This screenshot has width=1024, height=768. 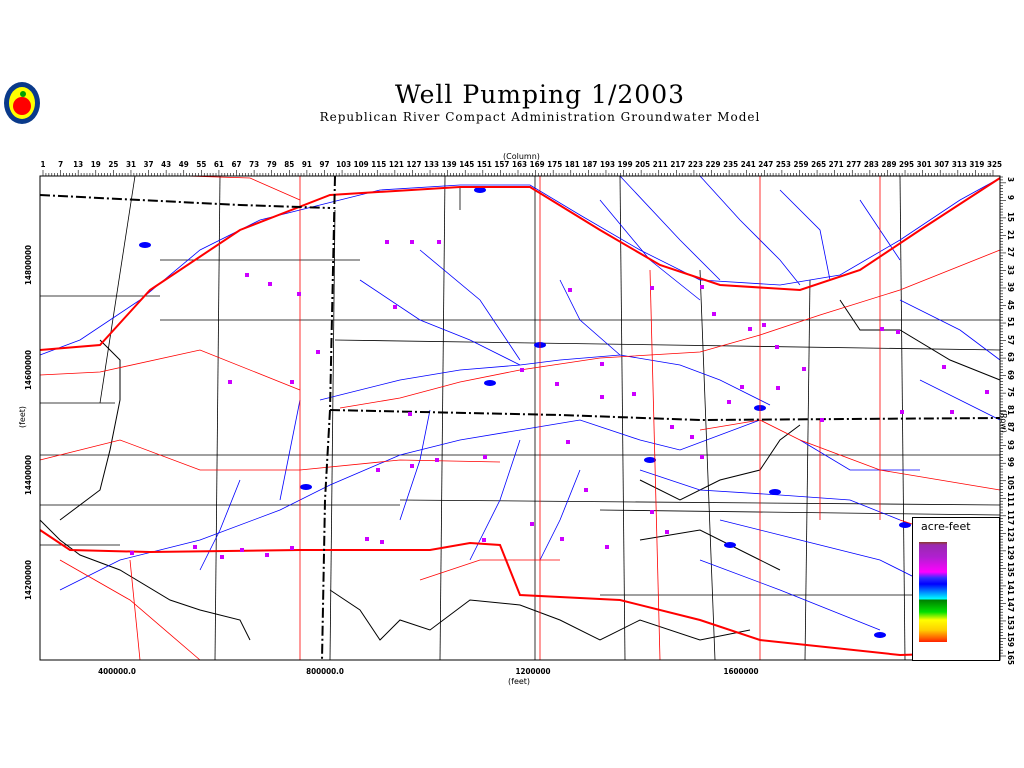 What do you see at coordinates (889, 164) in the screenshot?
I see `column-tick-label: 289` at bounding box center [889, 164].